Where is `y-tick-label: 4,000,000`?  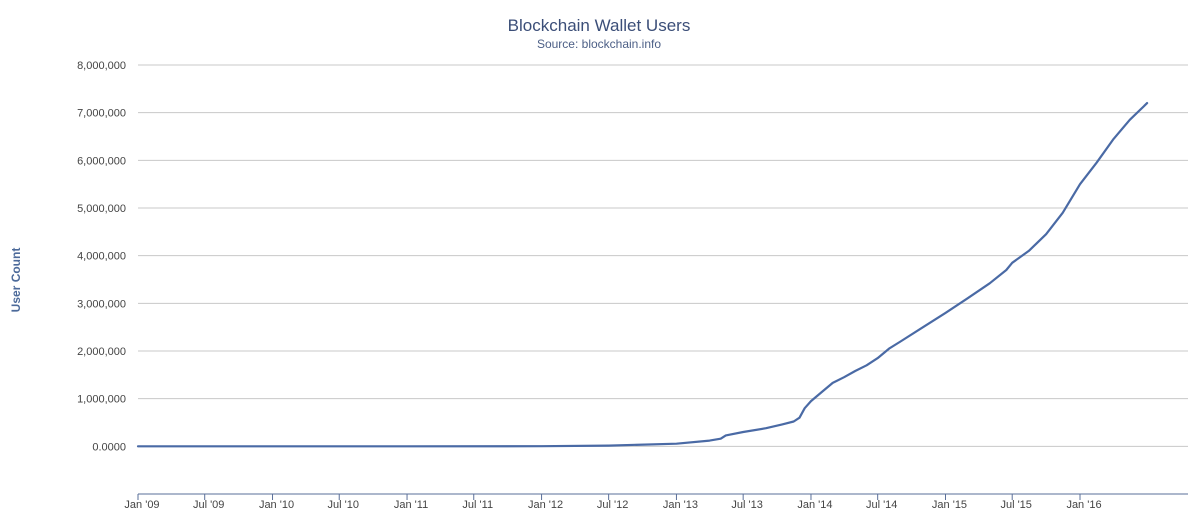 y-tick-label: 4,000,000 is located at coordinates (101, 257).